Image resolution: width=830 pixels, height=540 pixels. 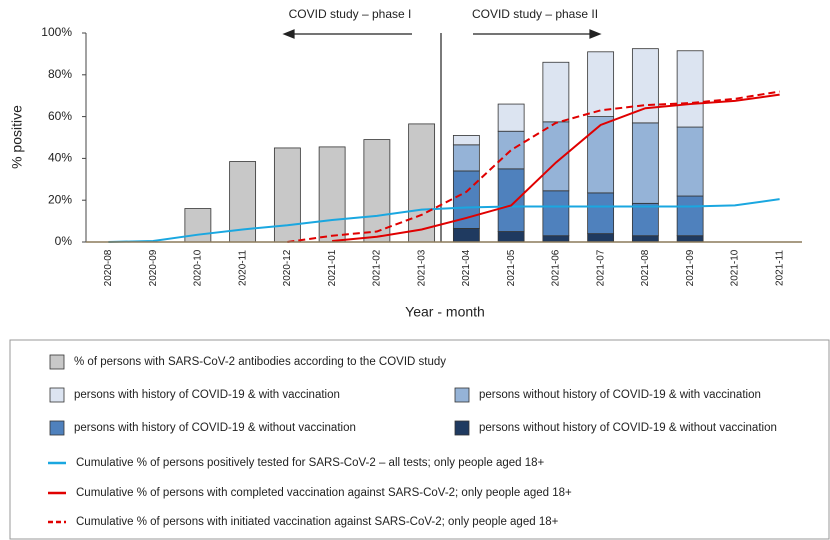 I want to click on y-tick-label: 0%, so click(x=64, y=241).